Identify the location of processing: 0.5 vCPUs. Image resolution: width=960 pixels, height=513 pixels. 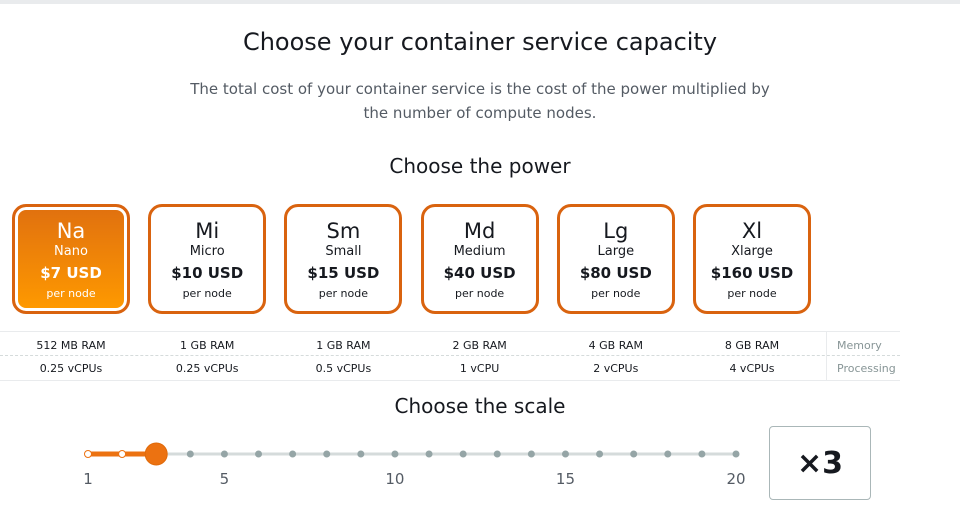
(343, 368).